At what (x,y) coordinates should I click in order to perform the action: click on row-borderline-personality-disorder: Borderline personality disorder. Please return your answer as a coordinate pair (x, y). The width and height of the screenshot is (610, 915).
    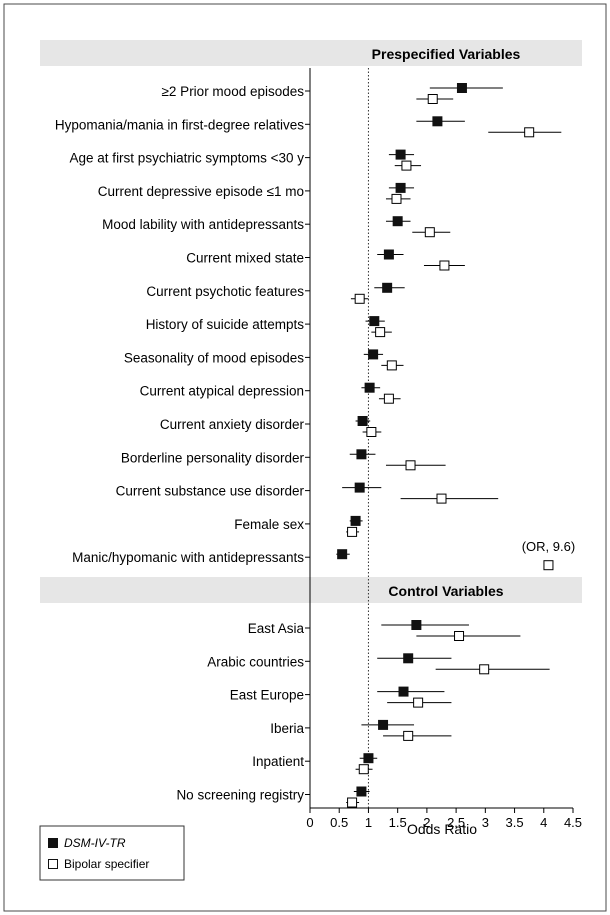
    Looking at the image, I should click on (283, 460).